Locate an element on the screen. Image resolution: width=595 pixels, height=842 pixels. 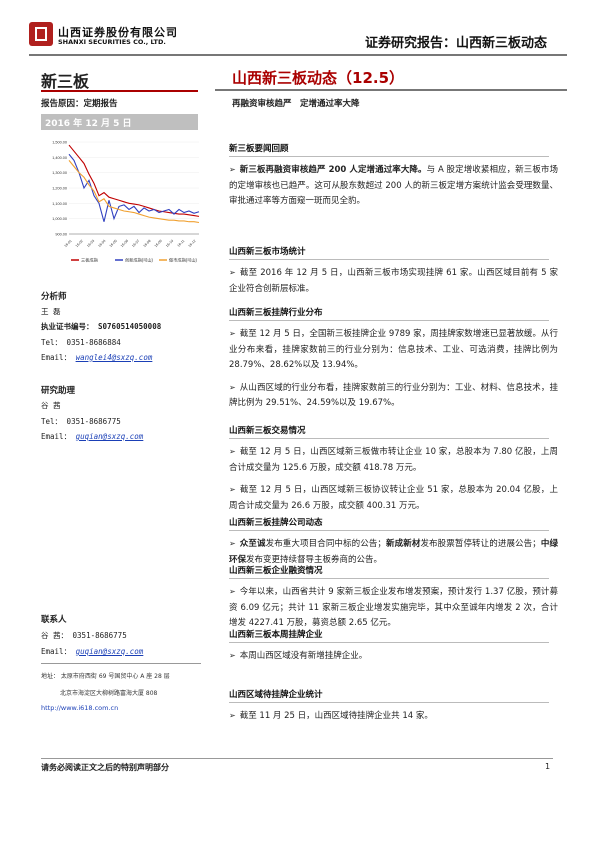
analyst-name: 王 磊 is located at coordinates (51, 311).